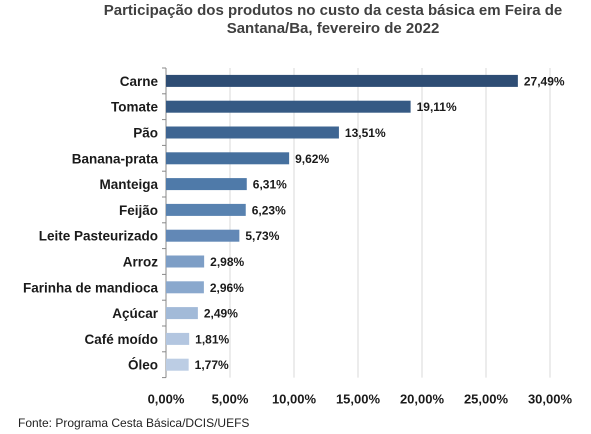  I want to click on category-label: Arroz, so click(141, 262).